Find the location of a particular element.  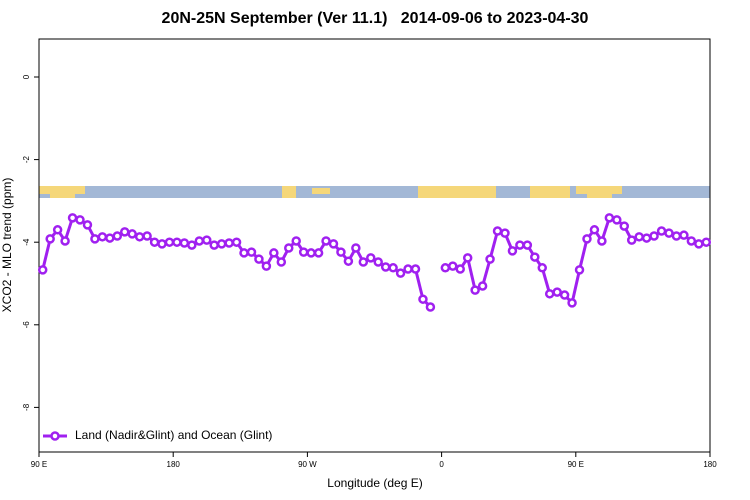

y-tick-label: -2 is located at coordinates (26, 159).